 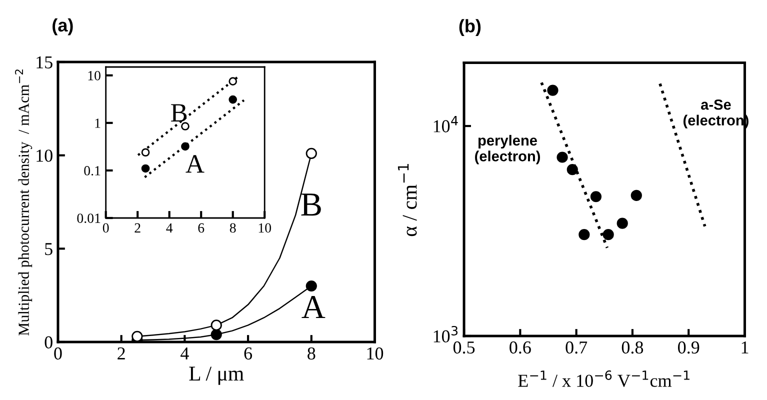 I want to click on series-label: perylene (electron), so click(x=507, y=149).